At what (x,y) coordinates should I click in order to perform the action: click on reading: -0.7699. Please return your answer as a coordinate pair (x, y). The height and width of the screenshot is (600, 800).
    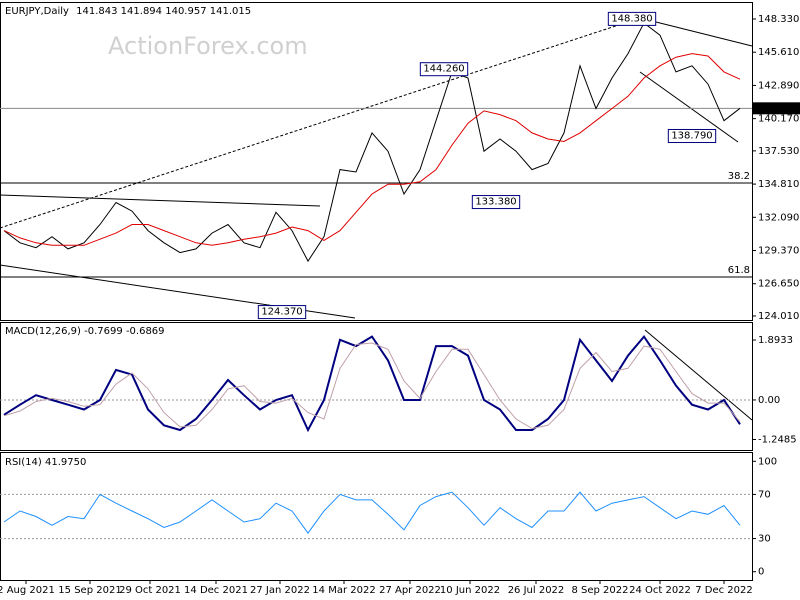
    Looking at the image, I should click on (103, 331).